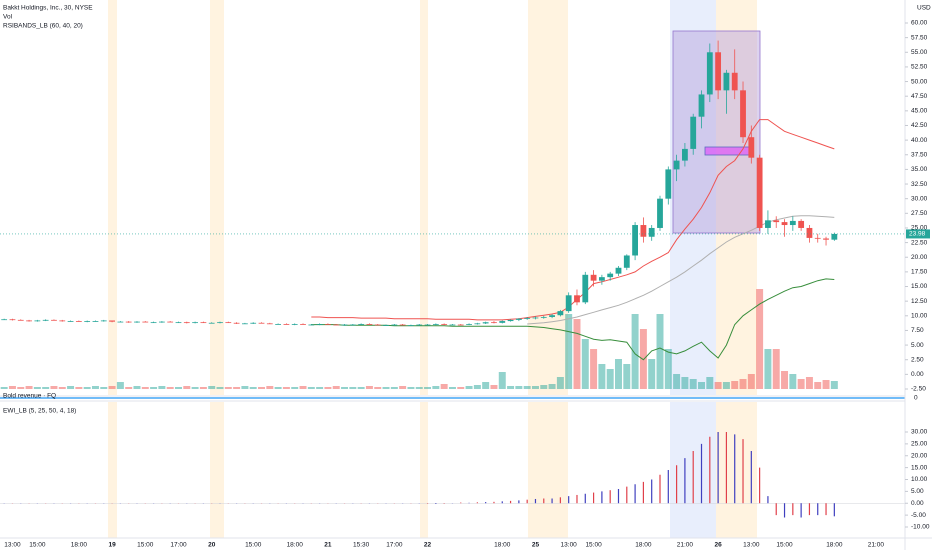 The image size is (932, 550). What do you see at coordinates (8, 17) in the screenshot?
I see `volume-label: Vol` at bounding box center [8, 17].